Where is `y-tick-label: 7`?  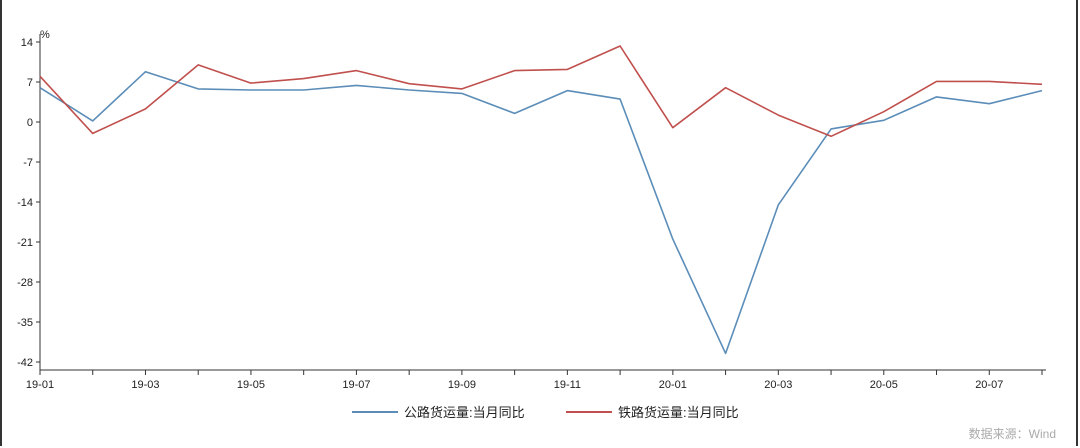
y-tick-label: 7 is located at coordinates (30, 83).